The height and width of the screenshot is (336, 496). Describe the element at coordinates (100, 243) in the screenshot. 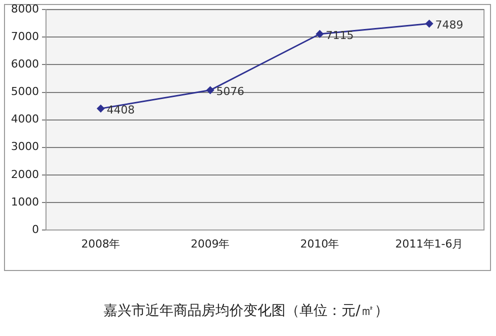

I see `x-tick-label: 2008年` at that location.